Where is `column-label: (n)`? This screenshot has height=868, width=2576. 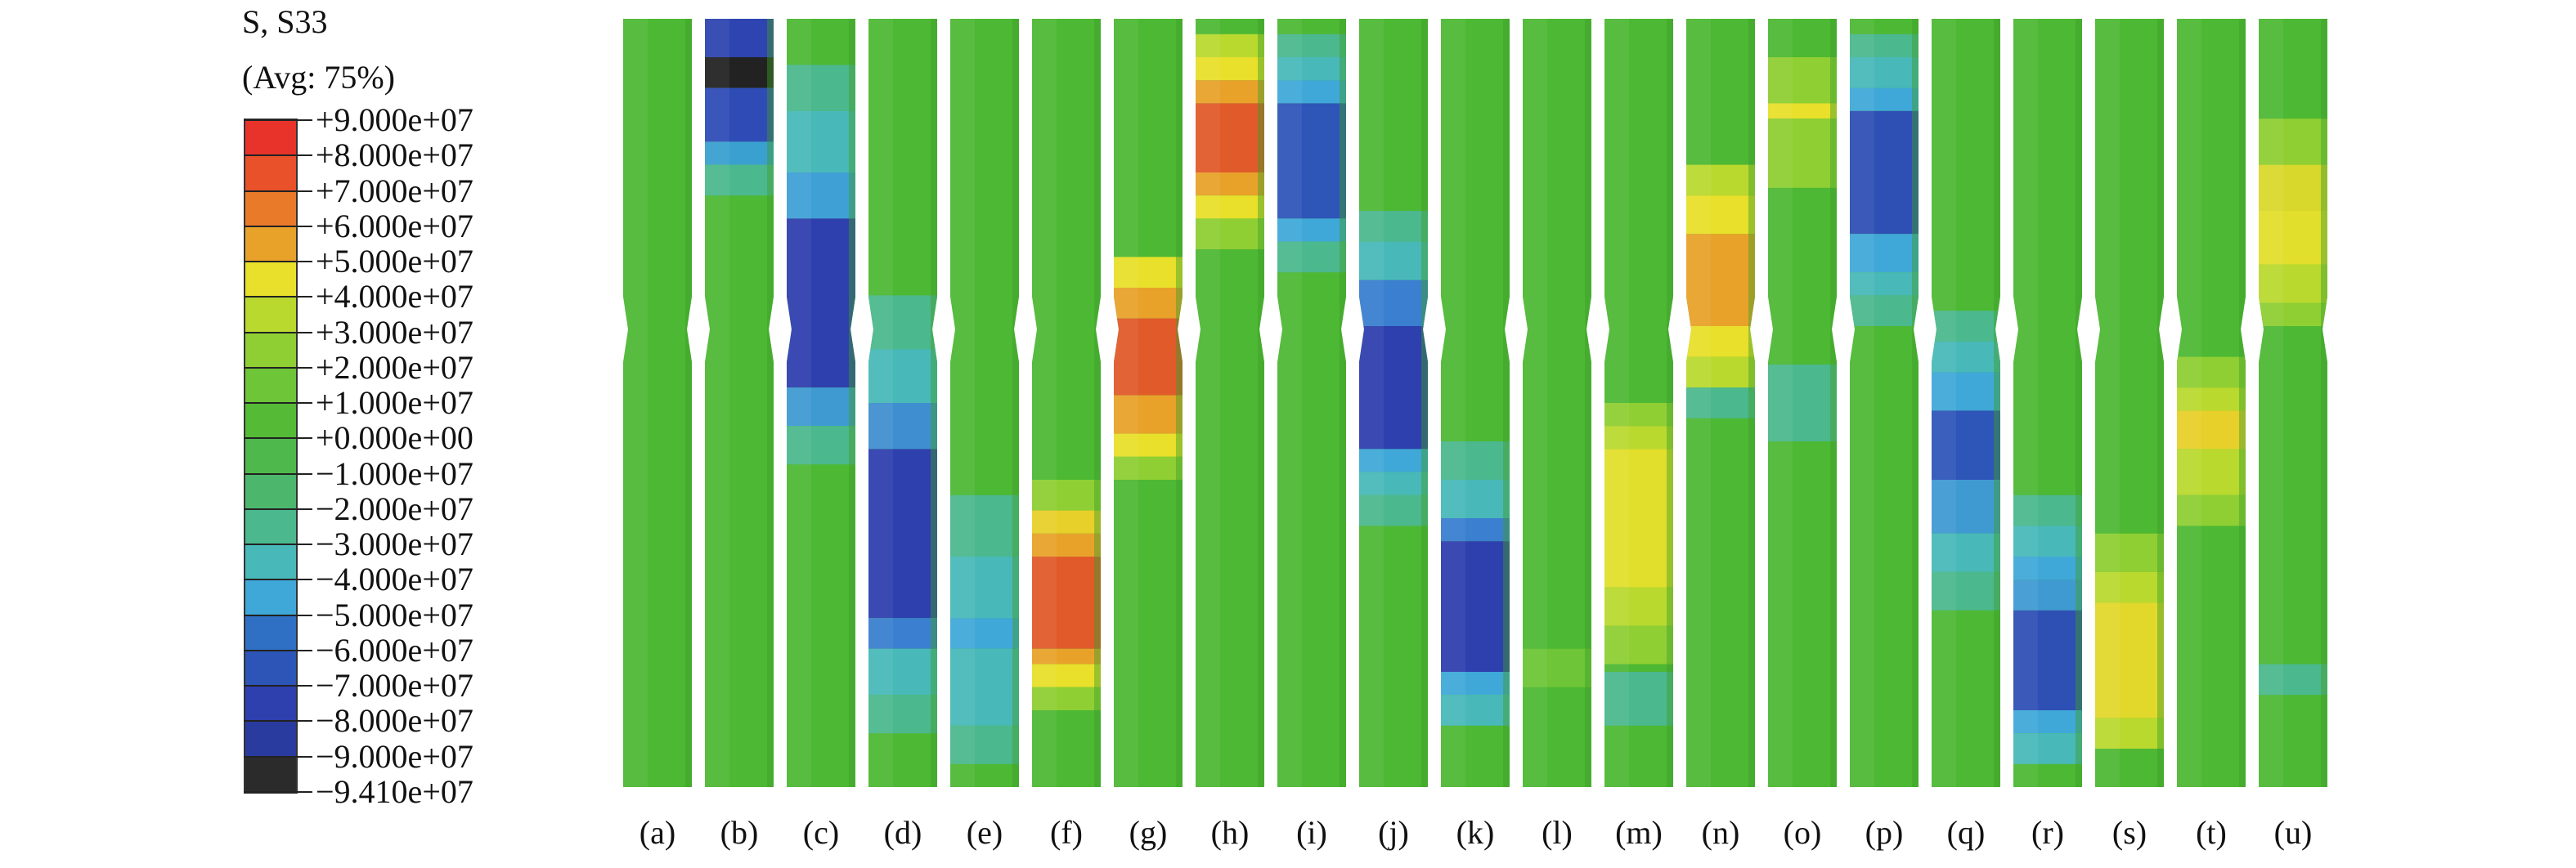 column-label: (n) is located at coordinates (1720, 833).